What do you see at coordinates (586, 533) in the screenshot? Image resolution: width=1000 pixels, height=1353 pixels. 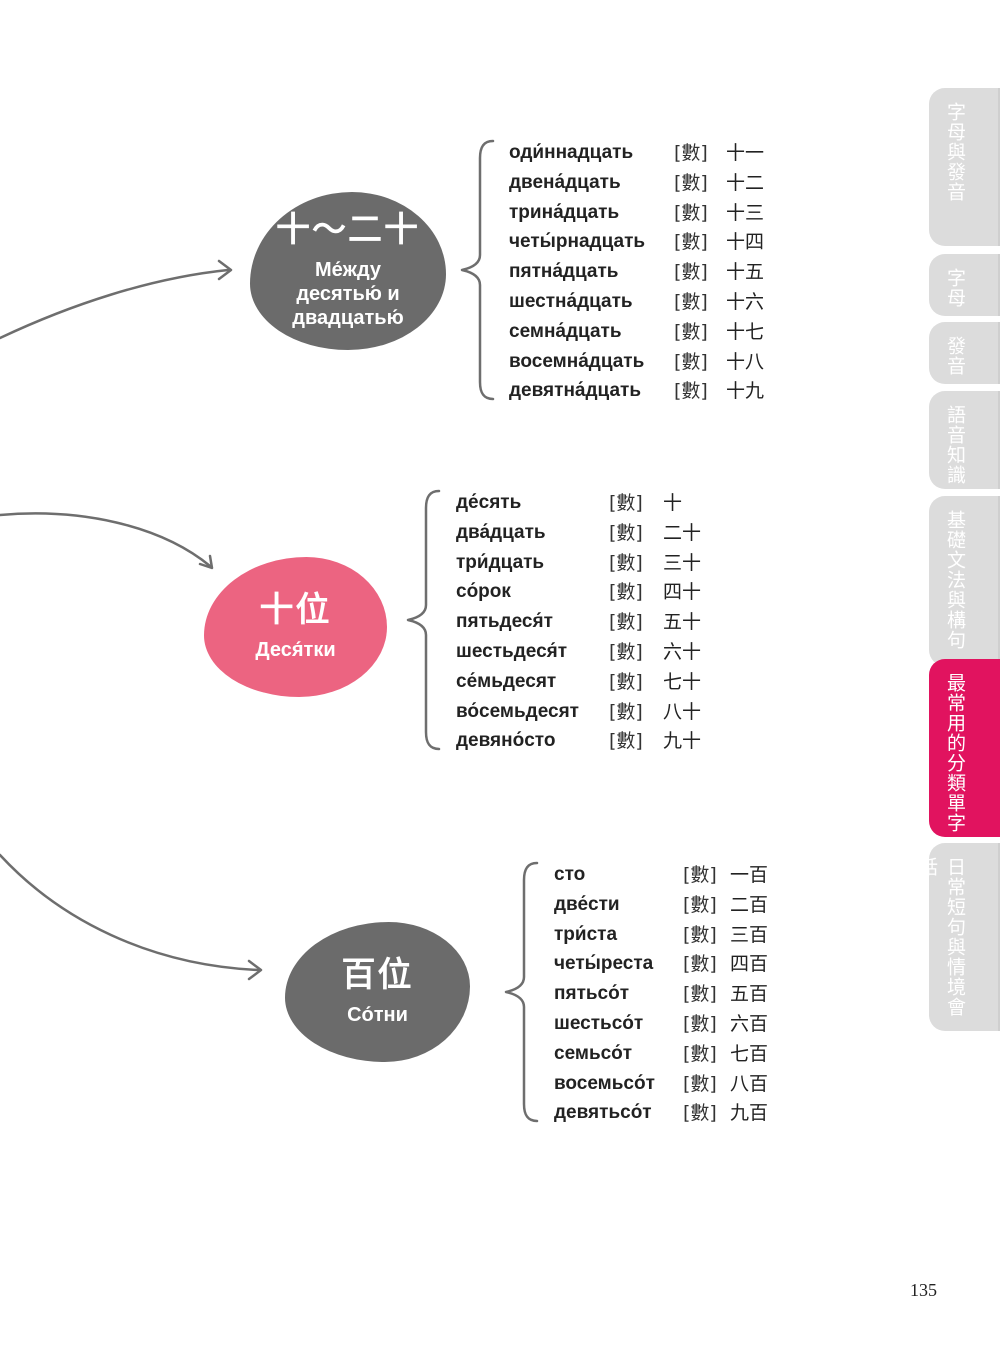 I see `list-item: два́дцать [數] 二十` at bounding box center [586, 533].